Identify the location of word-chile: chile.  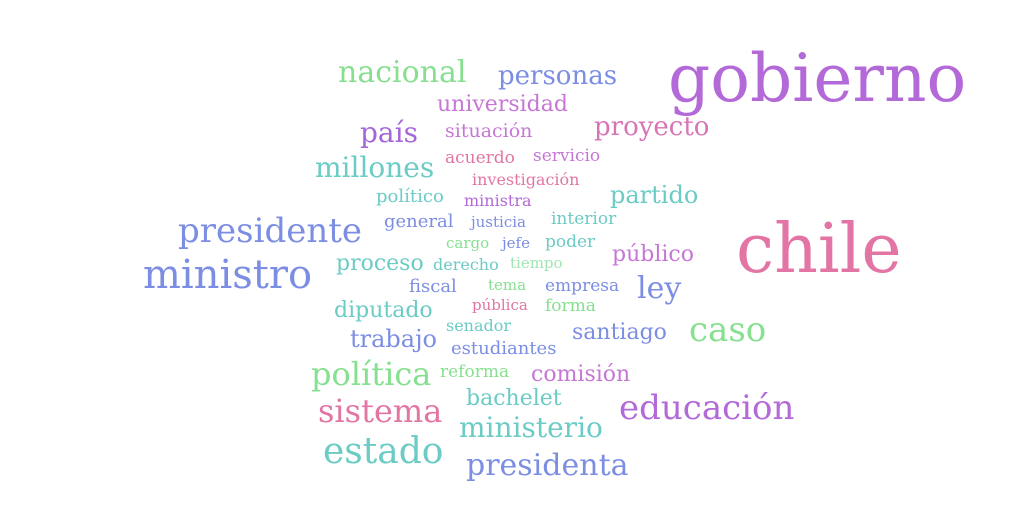
(819, 249).